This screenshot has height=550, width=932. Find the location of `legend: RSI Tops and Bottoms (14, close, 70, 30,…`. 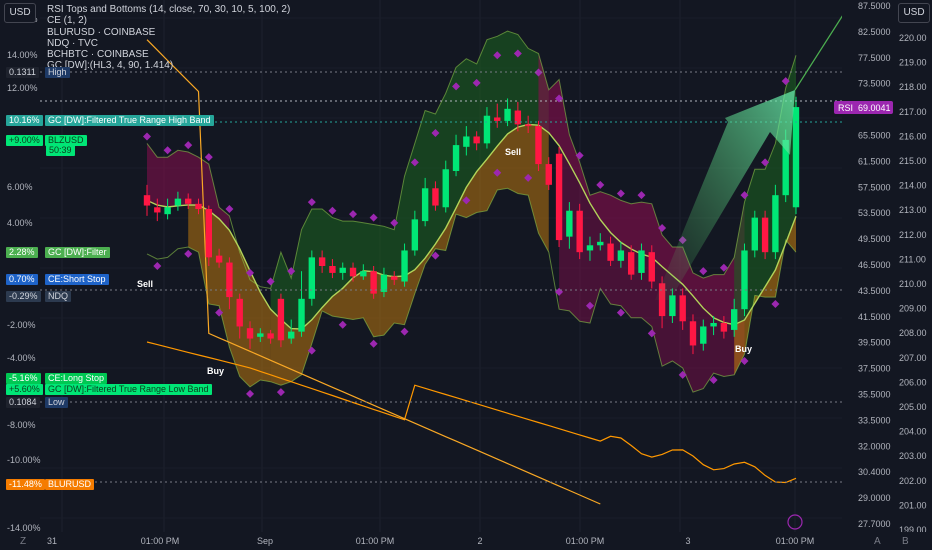

legend: RSI Tops and Bottoms (14, close, 70, 30,… is located at coordinates (168, 38).